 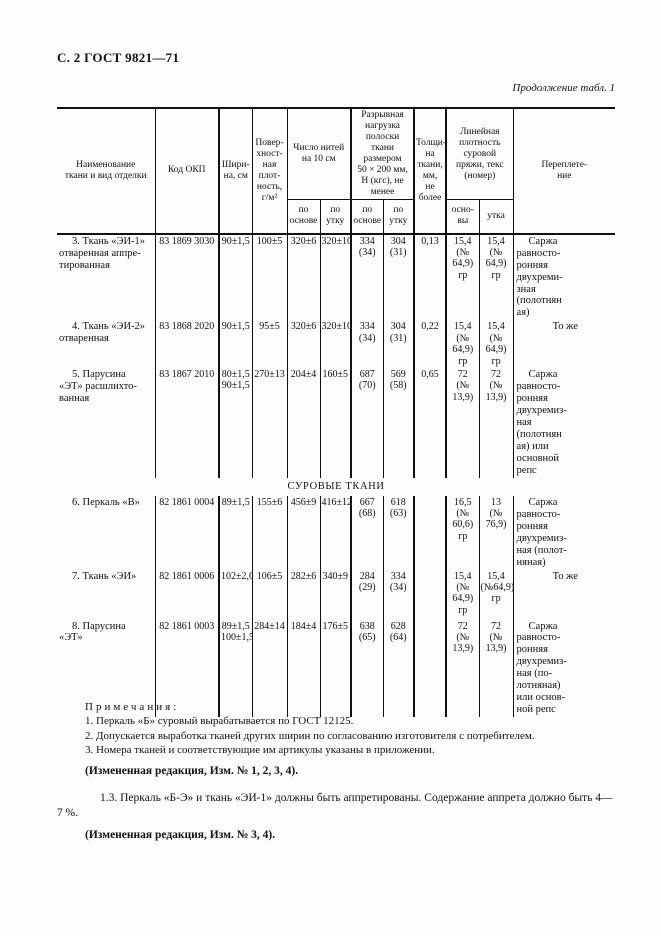 What do you see at coordinates (462, 217) in the screenshot?
I see `subcol-yarn-warp: осно- вы` at bounding box center [462, 217].